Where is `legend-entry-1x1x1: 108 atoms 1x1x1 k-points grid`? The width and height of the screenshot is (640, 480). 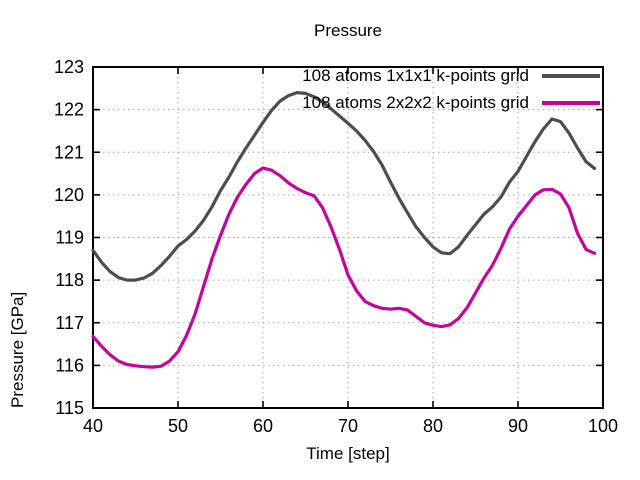 legend-entry-1x1x1: 108 atoms 1x1x1 k-points grid is located at coordinates (451, 75).